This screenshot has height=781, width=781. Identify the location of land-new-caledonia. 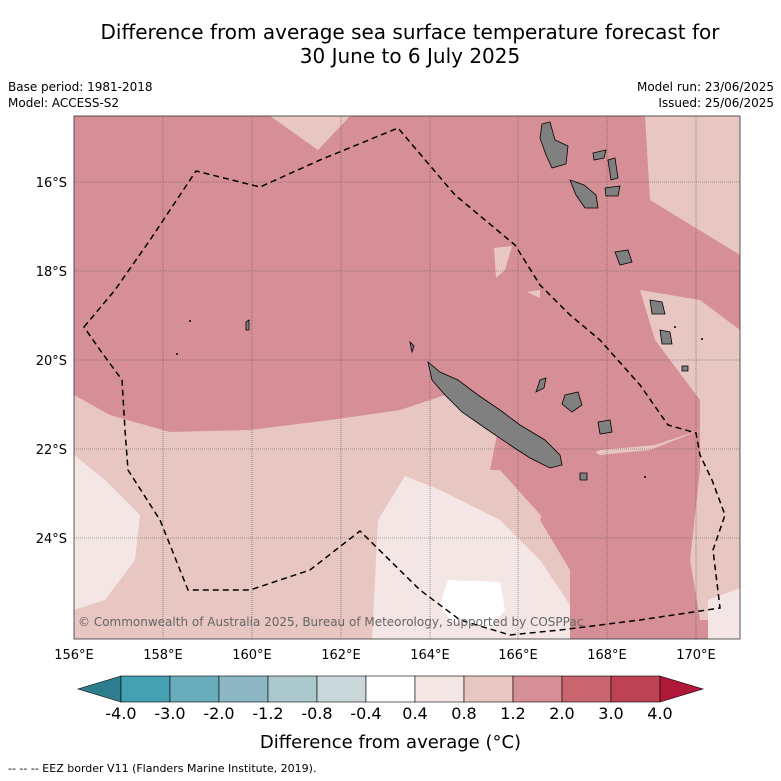
(495, 414).